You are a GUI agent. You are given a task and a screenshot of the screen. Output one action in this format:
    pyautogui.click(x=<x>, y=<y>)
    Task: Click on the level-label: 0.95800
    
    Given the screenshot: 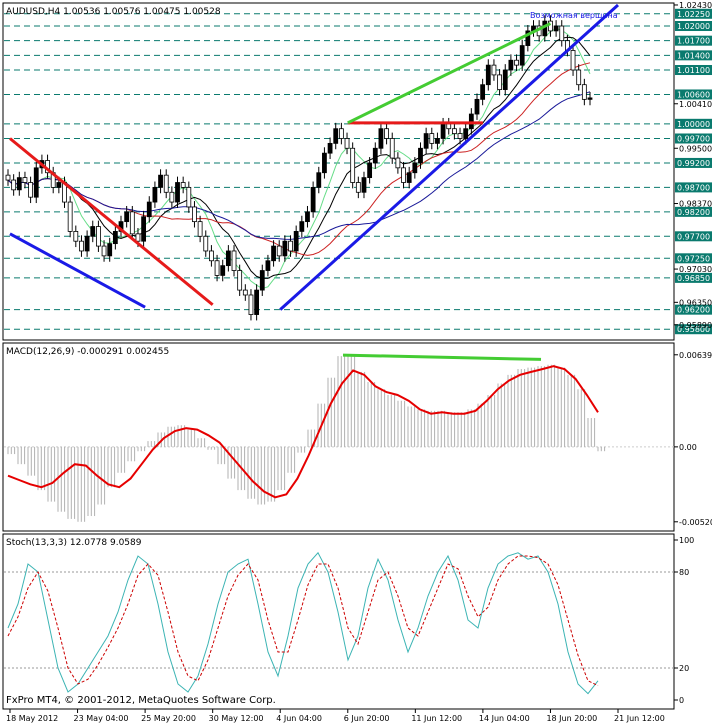 What is the action you would take?
    pyautogui.click(x=693, y=329)
    